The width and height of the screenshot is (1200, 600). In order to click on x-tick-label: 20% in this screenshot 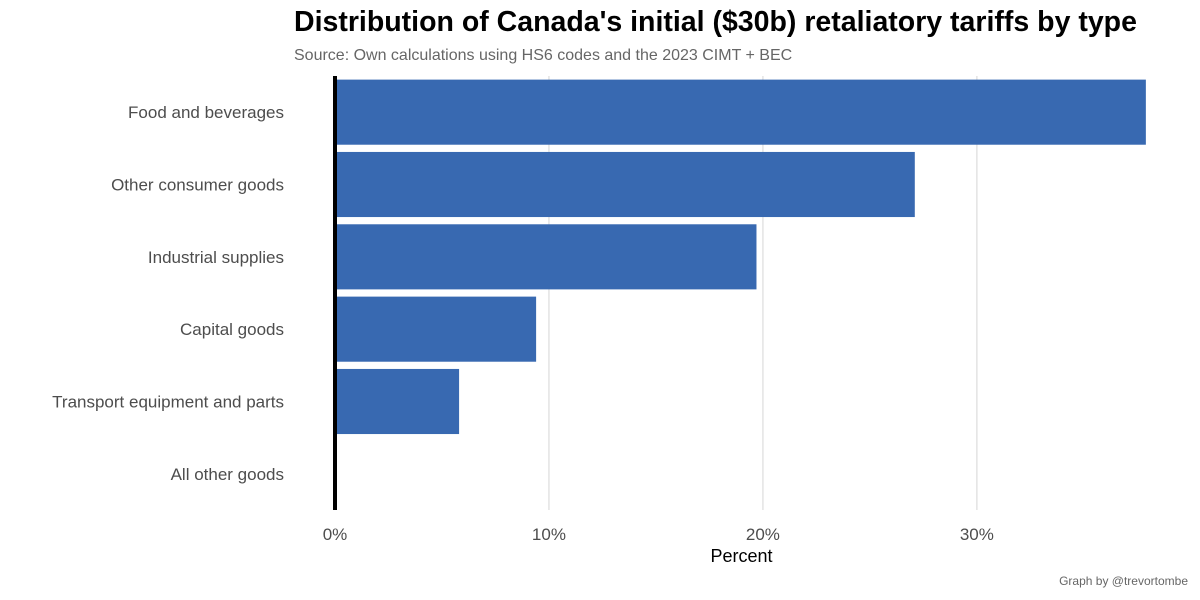, I will do `click(763, 534)`.